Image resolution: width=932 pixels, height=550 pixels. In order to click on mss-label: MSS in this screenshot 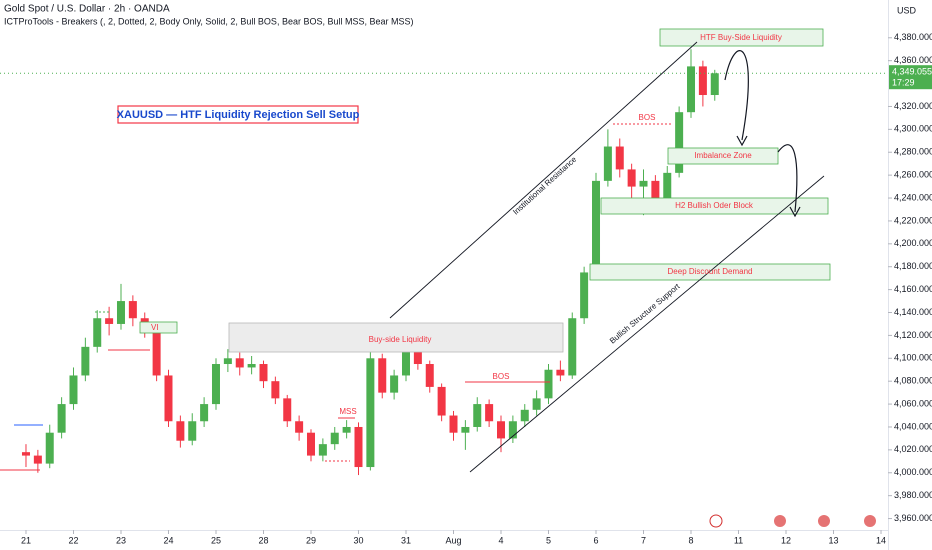, I will do `click(347, 411)`.